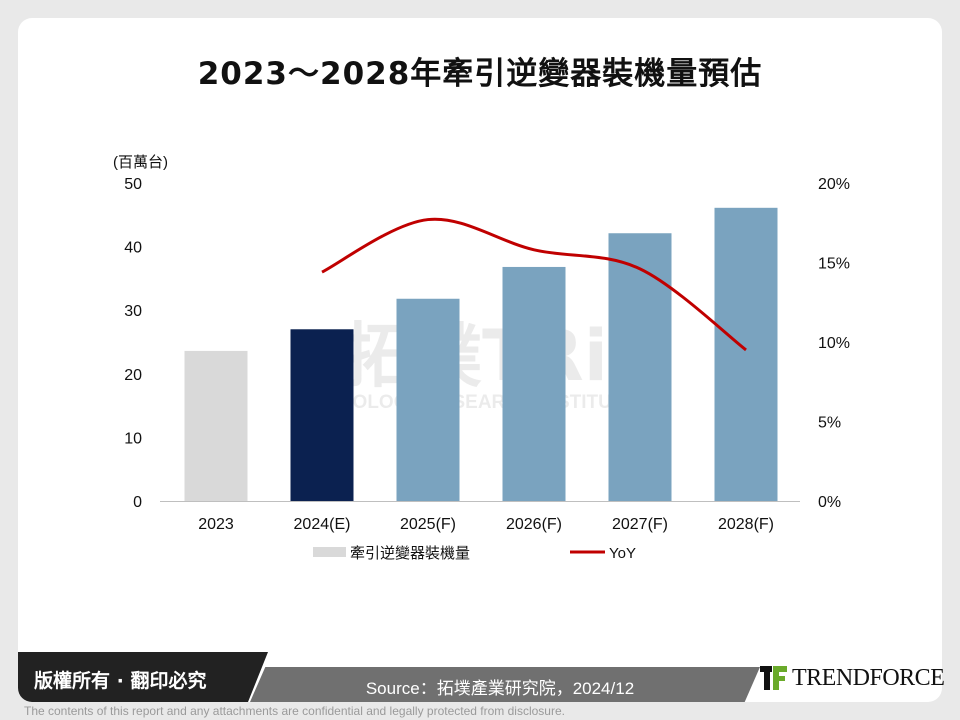 Image resolution: width=960 pixels, height=720 pixels. I want to click on bar-2026(F), so click(534, 383).